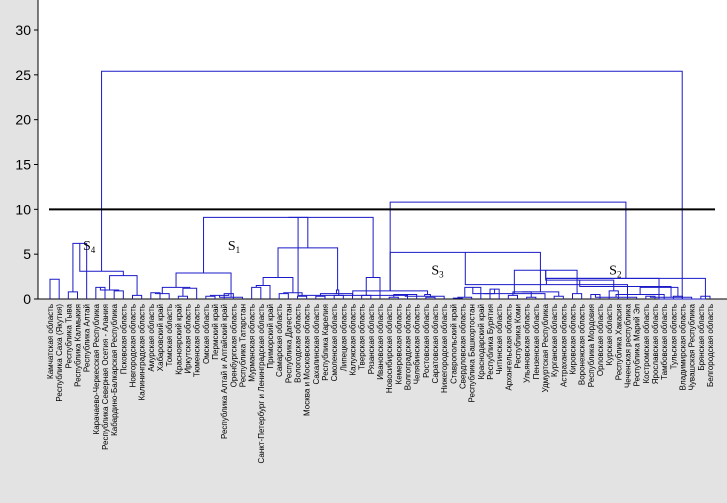 The height and width of the screenshot is (503, 727). I want to click on leaf-label: Республика Алтай и Алтайский край, so click(224, 371).